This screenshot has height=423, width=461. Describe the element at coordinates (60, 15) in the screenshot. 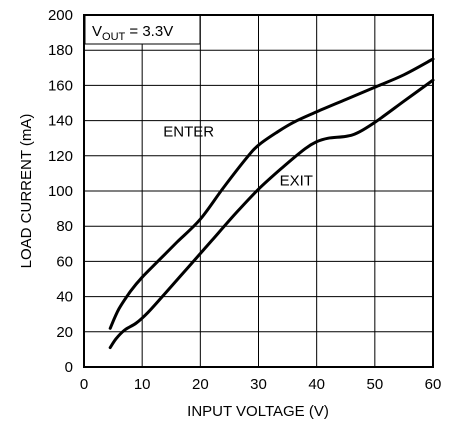

I see `y-tick-10: 200` at that location.